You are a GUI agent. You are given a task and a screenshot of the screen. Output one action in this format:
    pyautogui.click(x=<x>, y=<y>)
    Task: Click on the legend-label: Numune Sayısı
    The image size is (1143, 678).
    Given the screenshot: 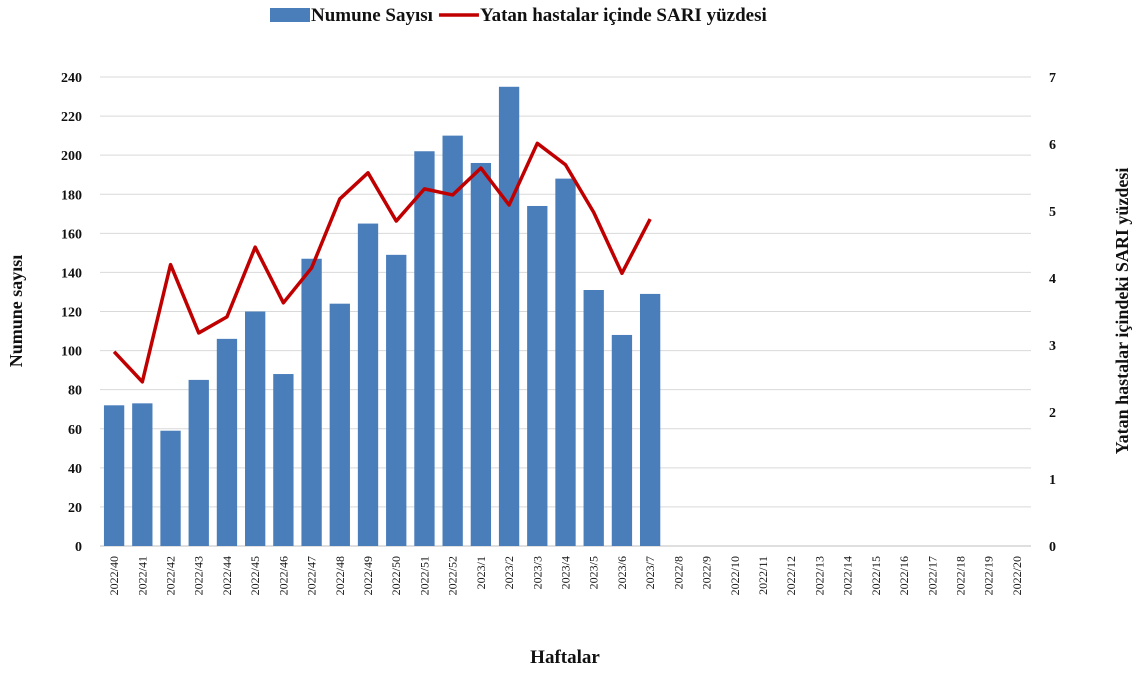 What is the action you would take?
    pyautogui.click(x=372, y=15)
    